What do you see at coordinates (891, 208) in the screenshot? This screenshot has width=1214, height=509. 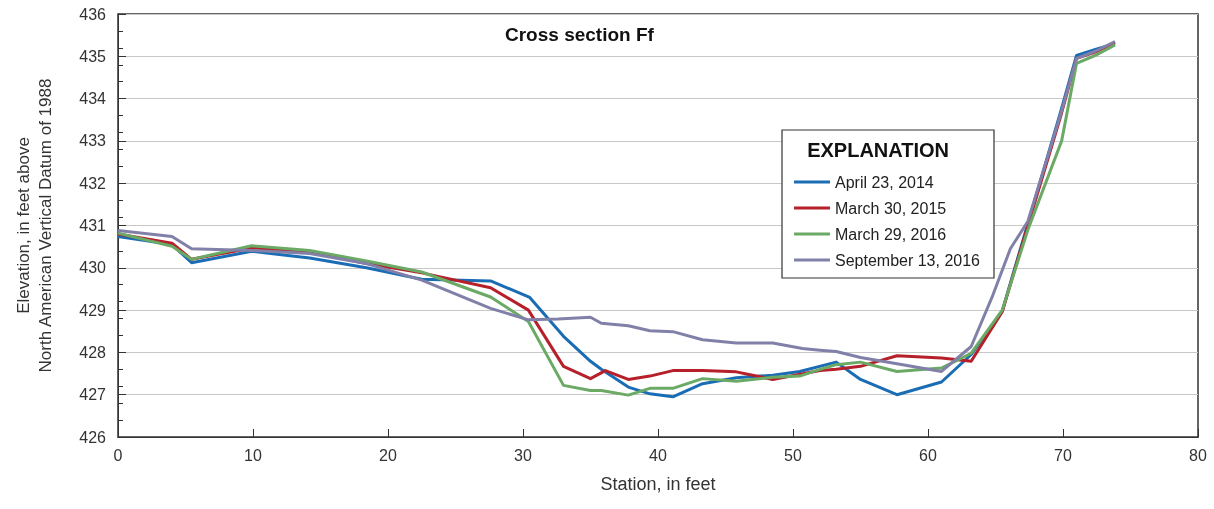 I see `legend-label: March 30, 2015` at bounding box center [891, 208].